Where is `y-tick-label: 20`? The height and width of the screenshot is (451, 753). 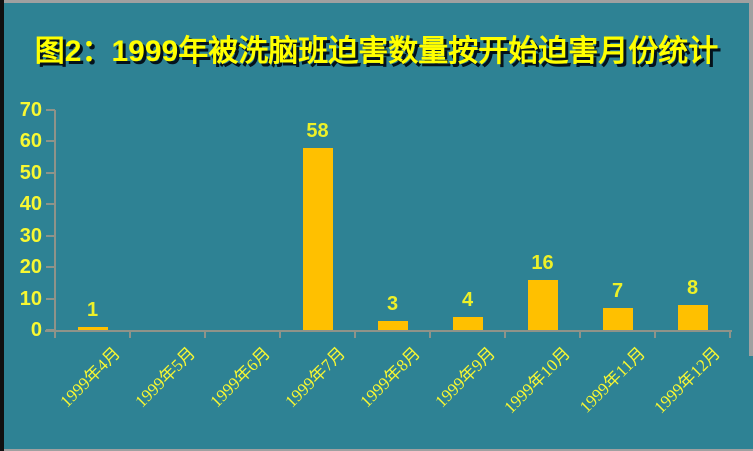 y-tick-label: 20 is located at coordinates (30, 267).